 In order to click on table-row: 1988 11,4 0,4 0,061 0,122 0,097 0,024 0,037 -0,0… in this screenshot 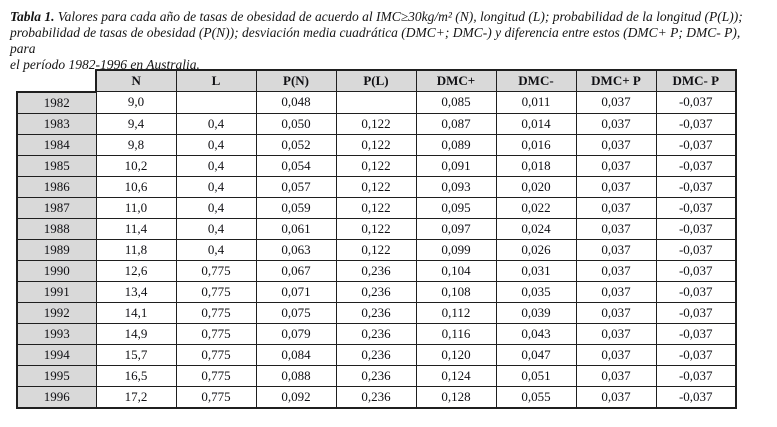, I will do `click(376, 228)`.